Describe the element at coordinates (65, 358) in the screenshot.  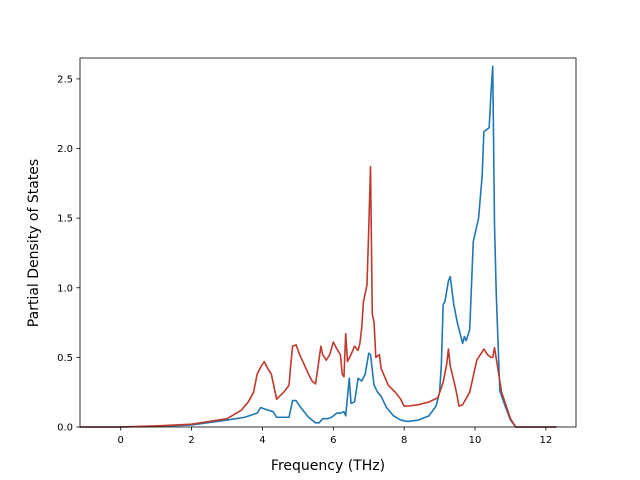
I see `y-tick-label: 0.5` at that location.